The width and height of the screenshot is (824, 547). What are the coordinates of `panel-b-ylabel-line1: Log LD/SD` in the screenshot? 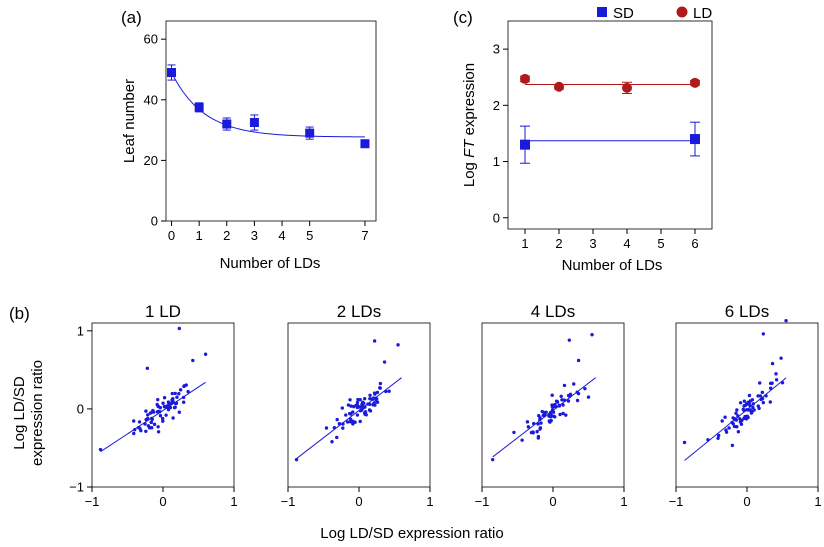 It's located at (19, 413).